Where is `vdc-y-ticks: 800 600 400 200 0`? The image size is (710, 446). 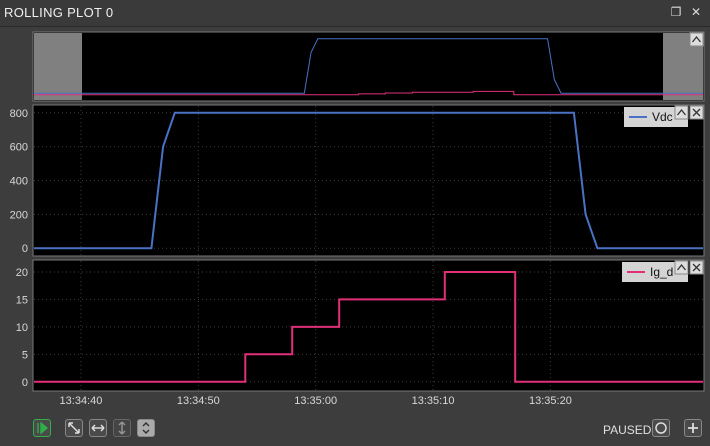 vdc-y-ticks: 800 600 400 200 0 is located at coordinates (19, 181).